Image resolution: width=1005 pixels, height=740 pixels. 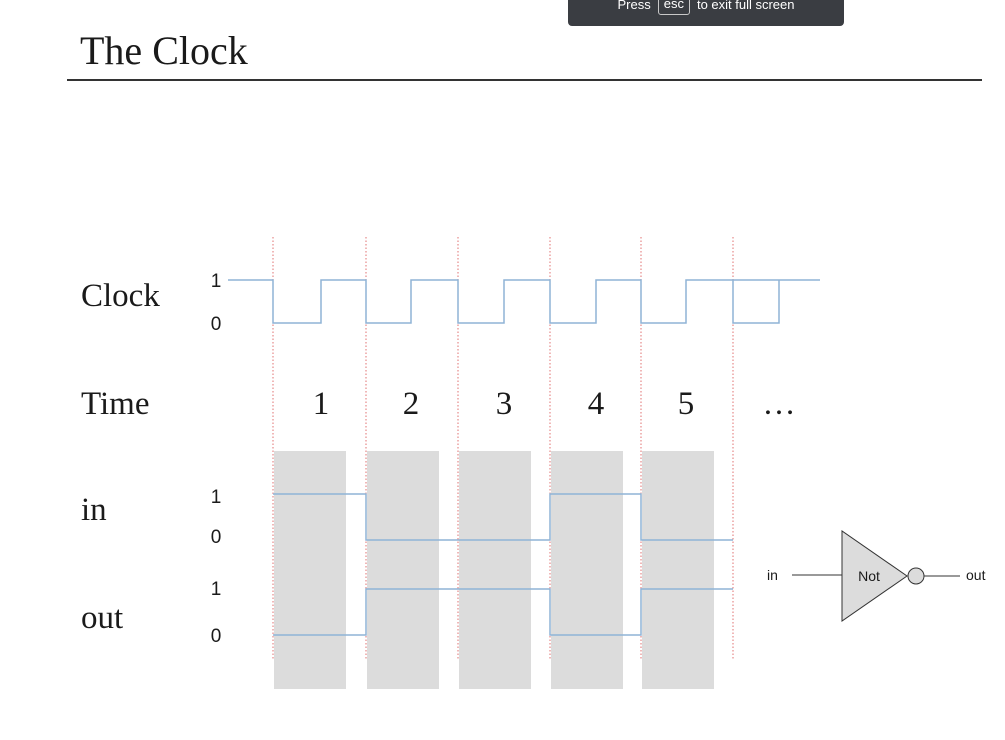 I want to click on fullscreen-press-text: Press, so click(x=634, y=6).